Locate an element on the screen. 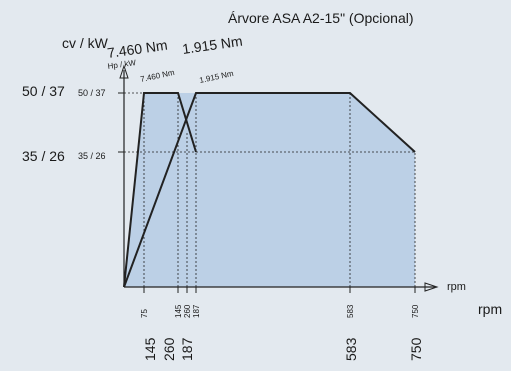 The width and height of the screenshot is (511, 371). y-tick-label-small-35: 35 / 26 is located at coordinates (92, 156).